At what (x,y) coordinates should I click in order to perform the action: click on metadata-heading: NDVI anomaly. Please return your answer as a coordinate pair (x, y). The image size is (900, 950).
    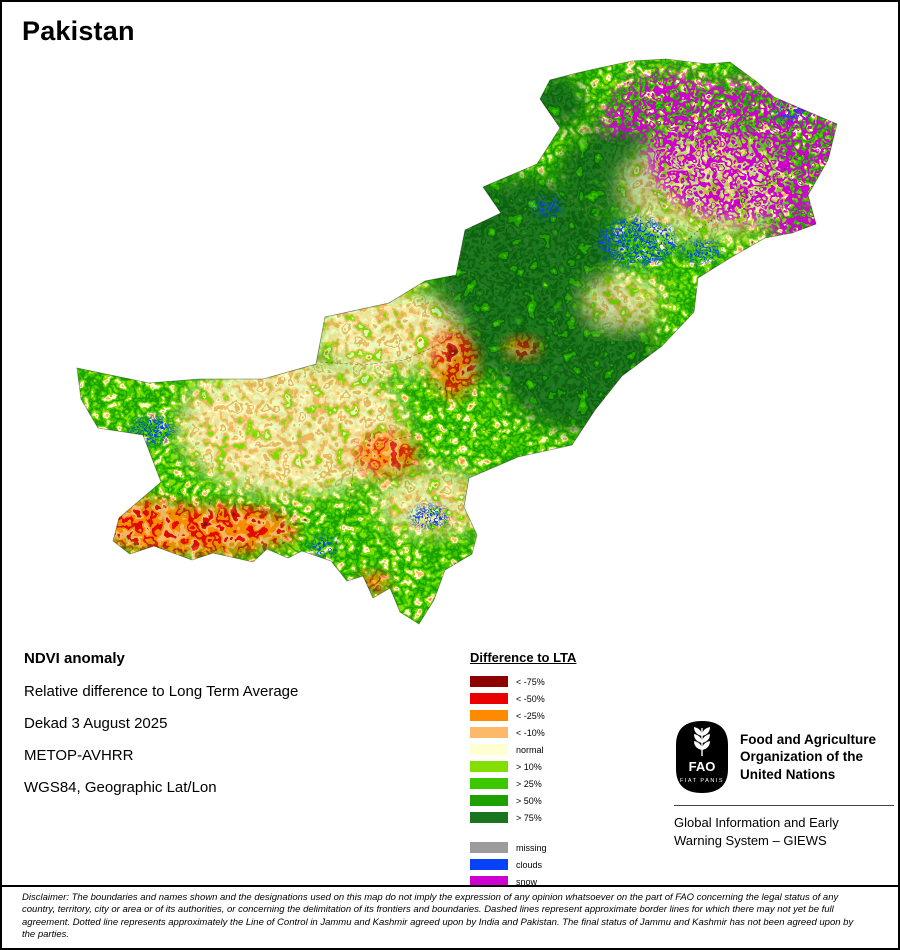
    Looking at the image, I should click on (74, 658).